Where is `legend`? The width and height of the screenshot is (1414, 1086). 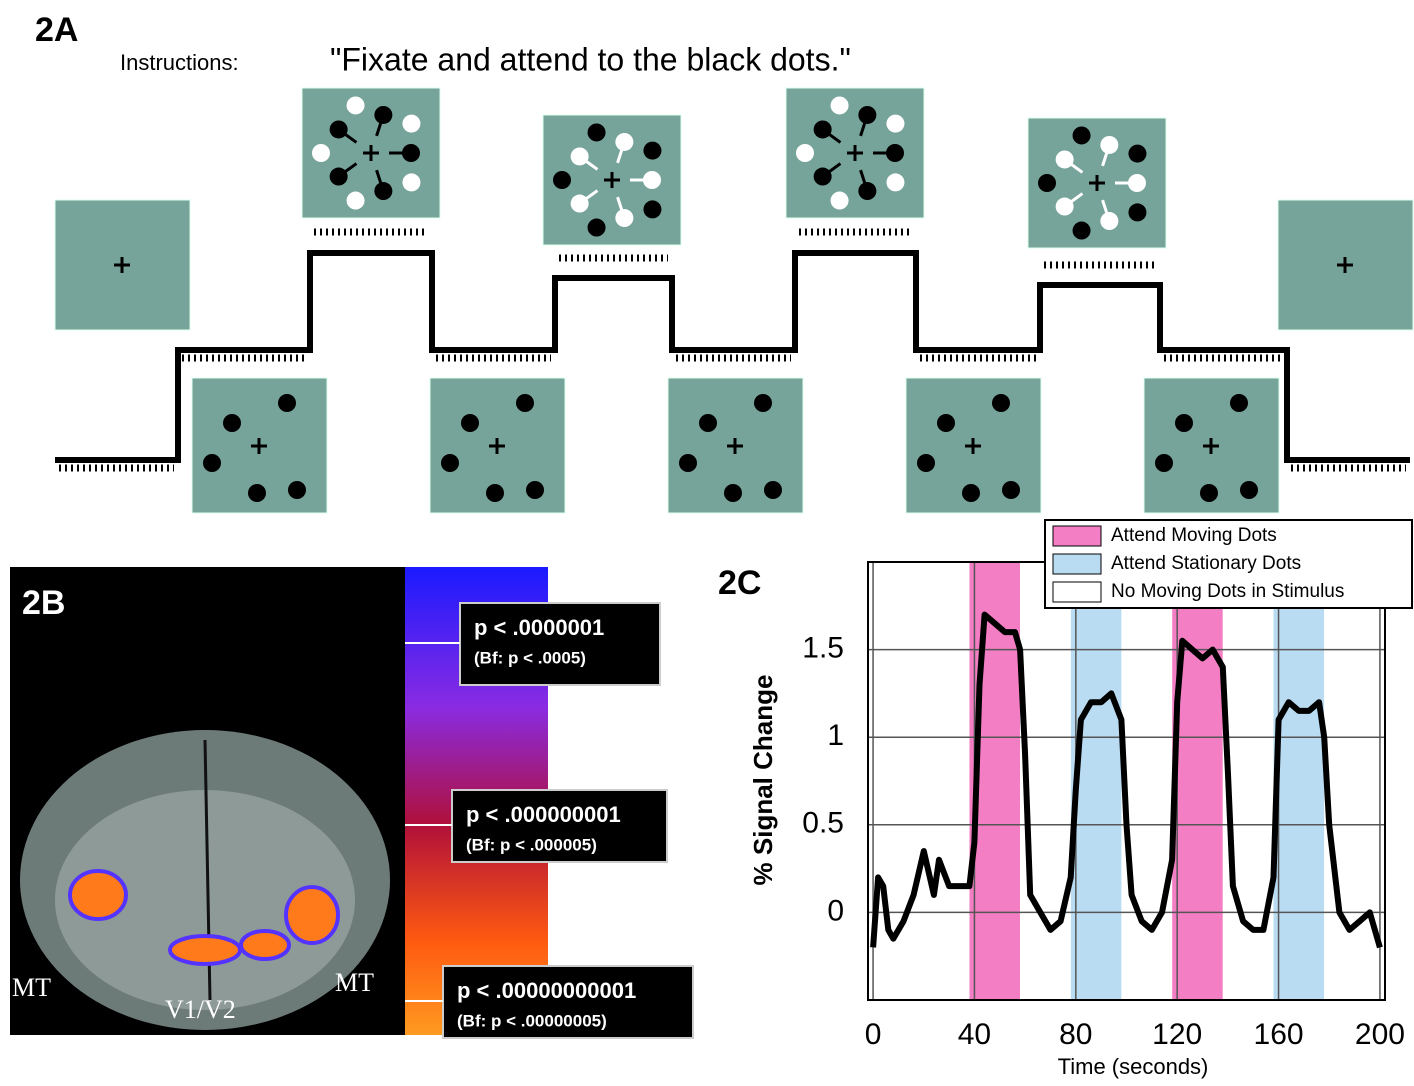
legend is located at coordinates (1228, 564).